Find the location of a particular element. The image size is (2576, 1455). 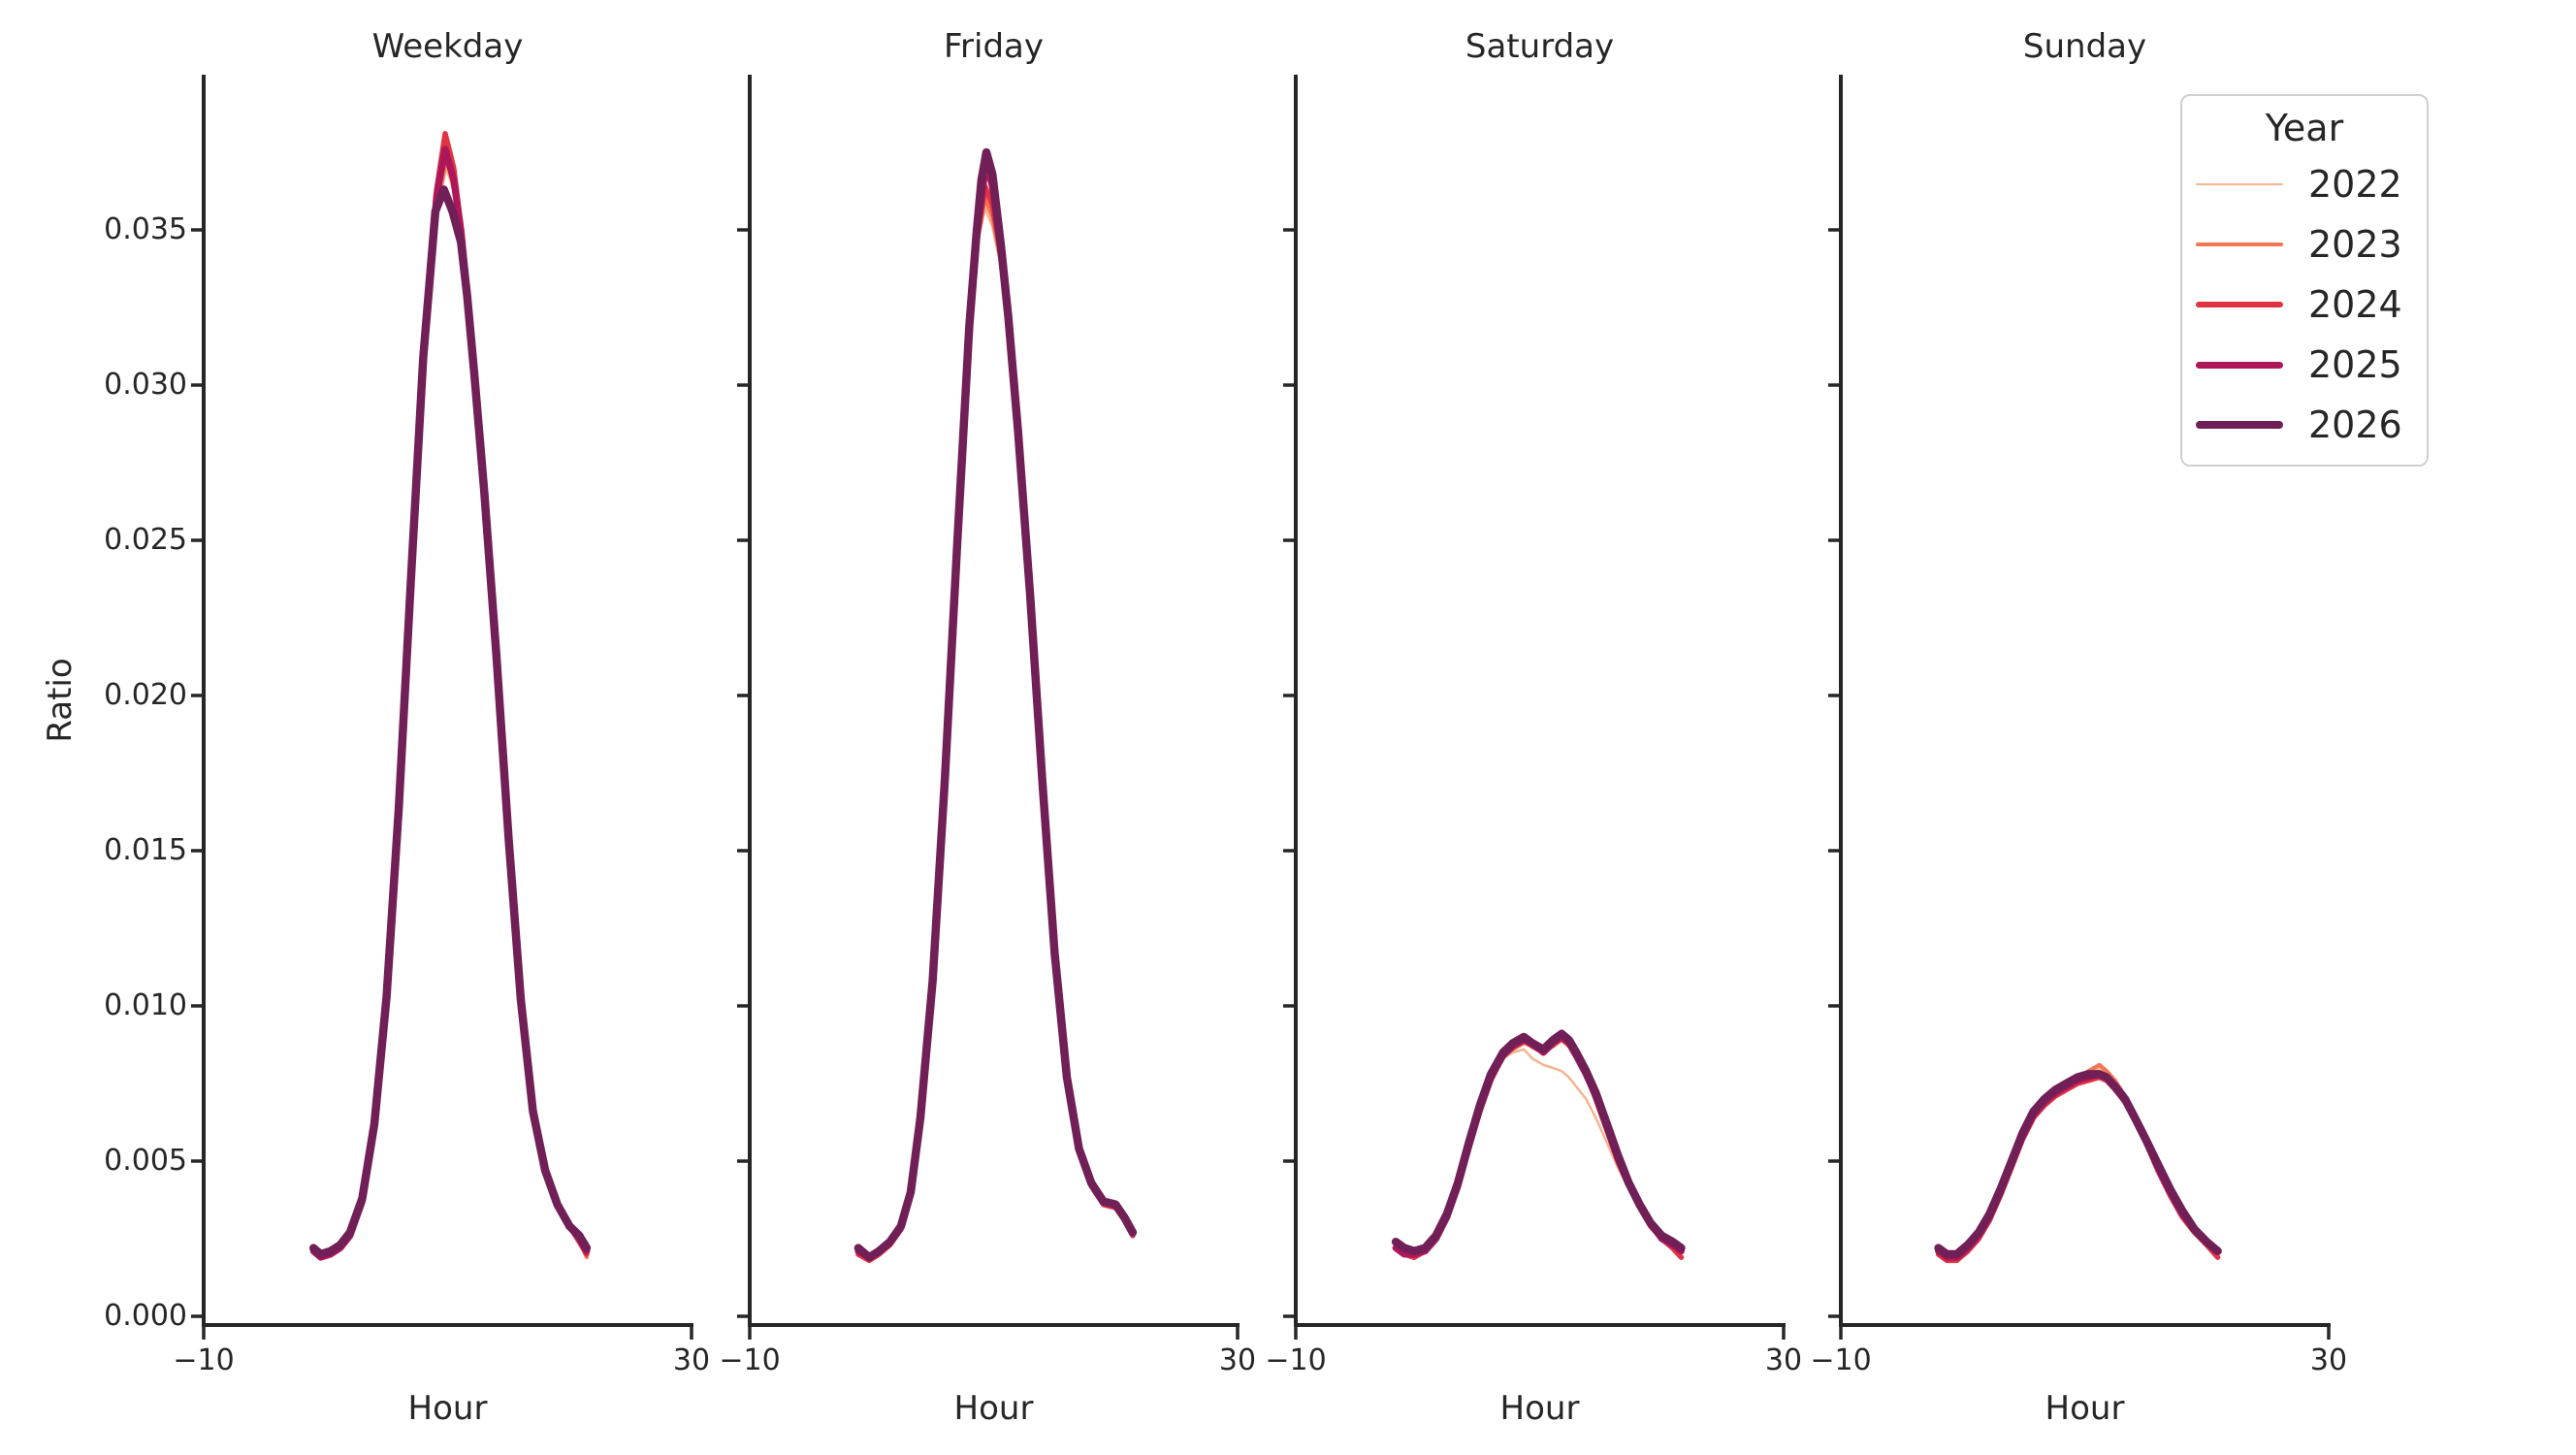

panel-title-friday: Friday is located at coordinates (994, 46).